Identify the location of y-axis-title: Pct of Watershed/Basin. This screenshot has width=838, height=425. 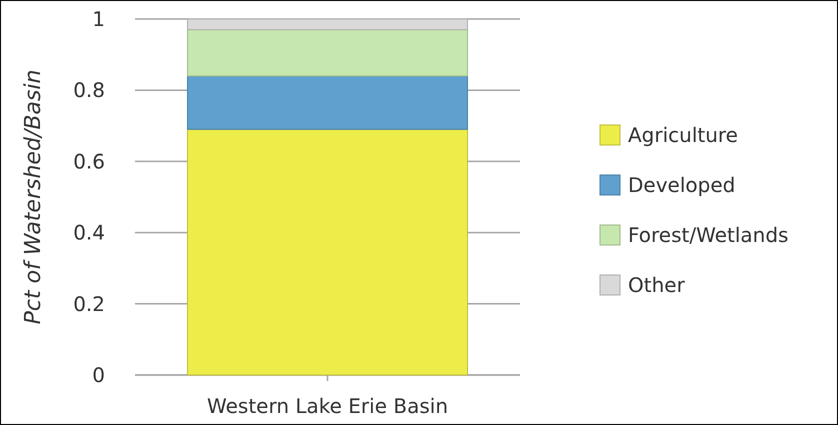
(33, 197).